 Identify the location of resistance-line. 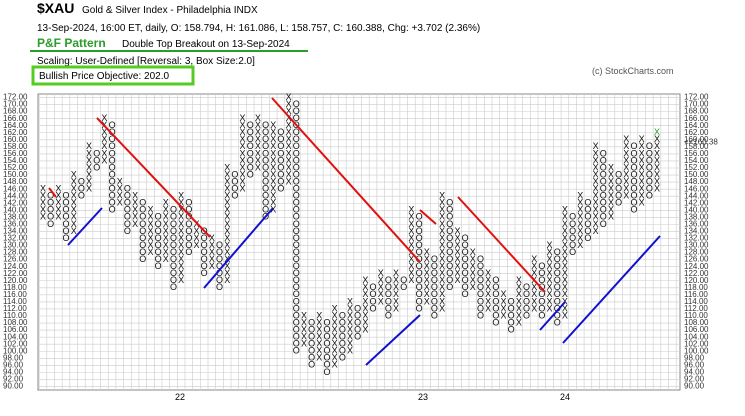
(153, 177).